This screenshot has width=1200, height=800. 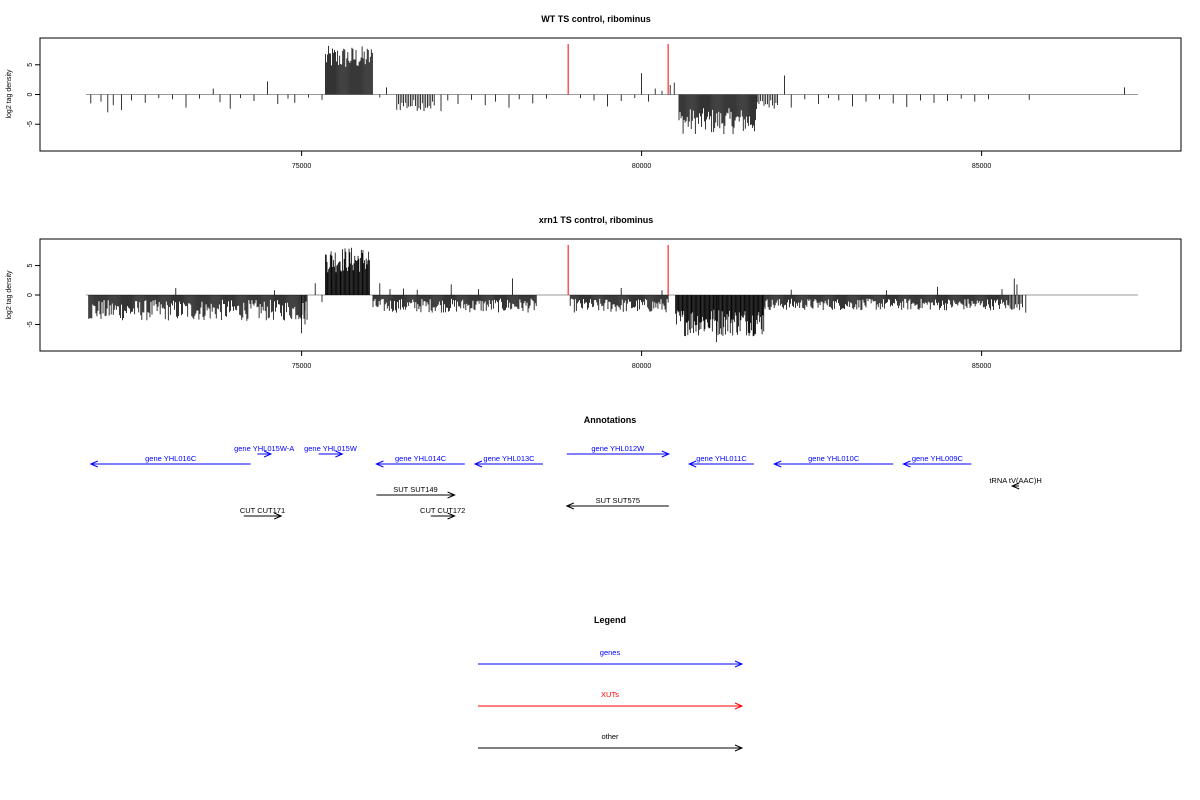 I want to click on panel-xrn1-xut-markers, so click(x=618, y=269).